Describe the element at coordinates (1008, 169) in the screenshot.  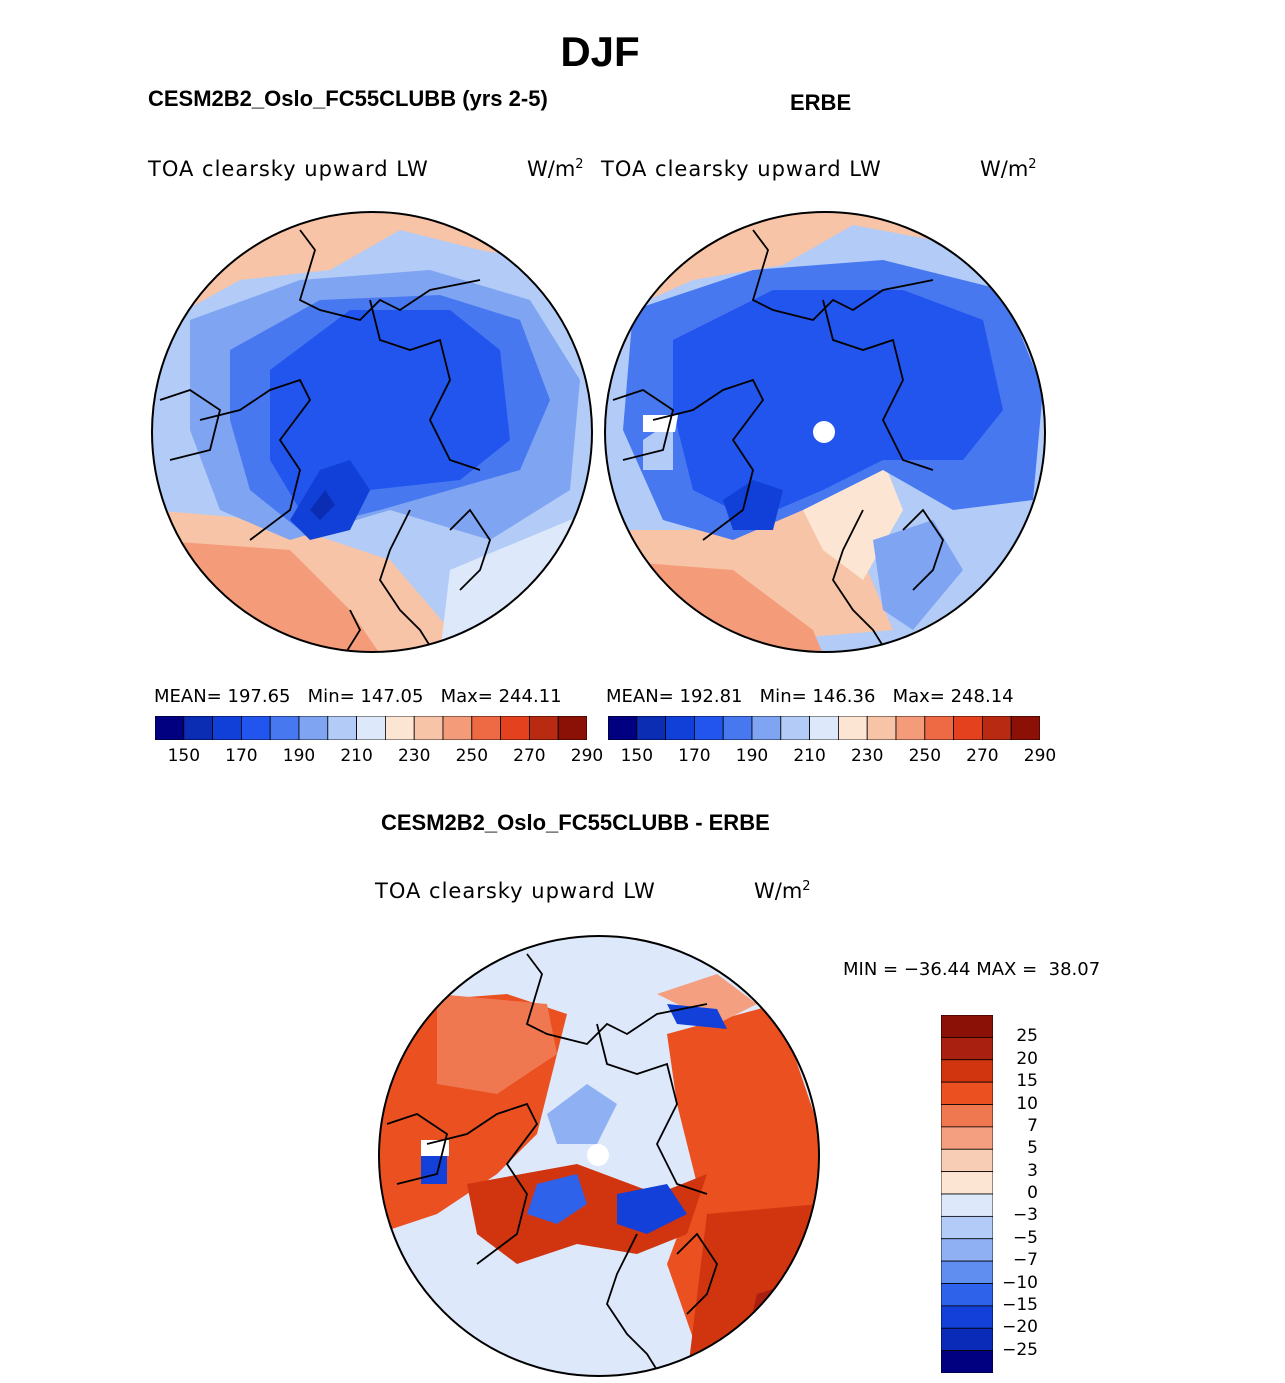
I see `panel2-units: W/m2` at that location.